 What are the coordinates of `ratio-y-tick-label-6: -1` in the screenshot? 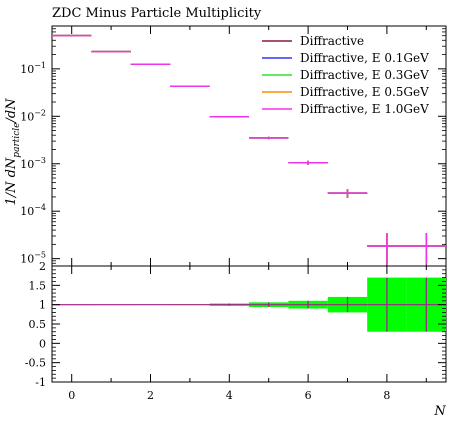 It's located at (40, 382).